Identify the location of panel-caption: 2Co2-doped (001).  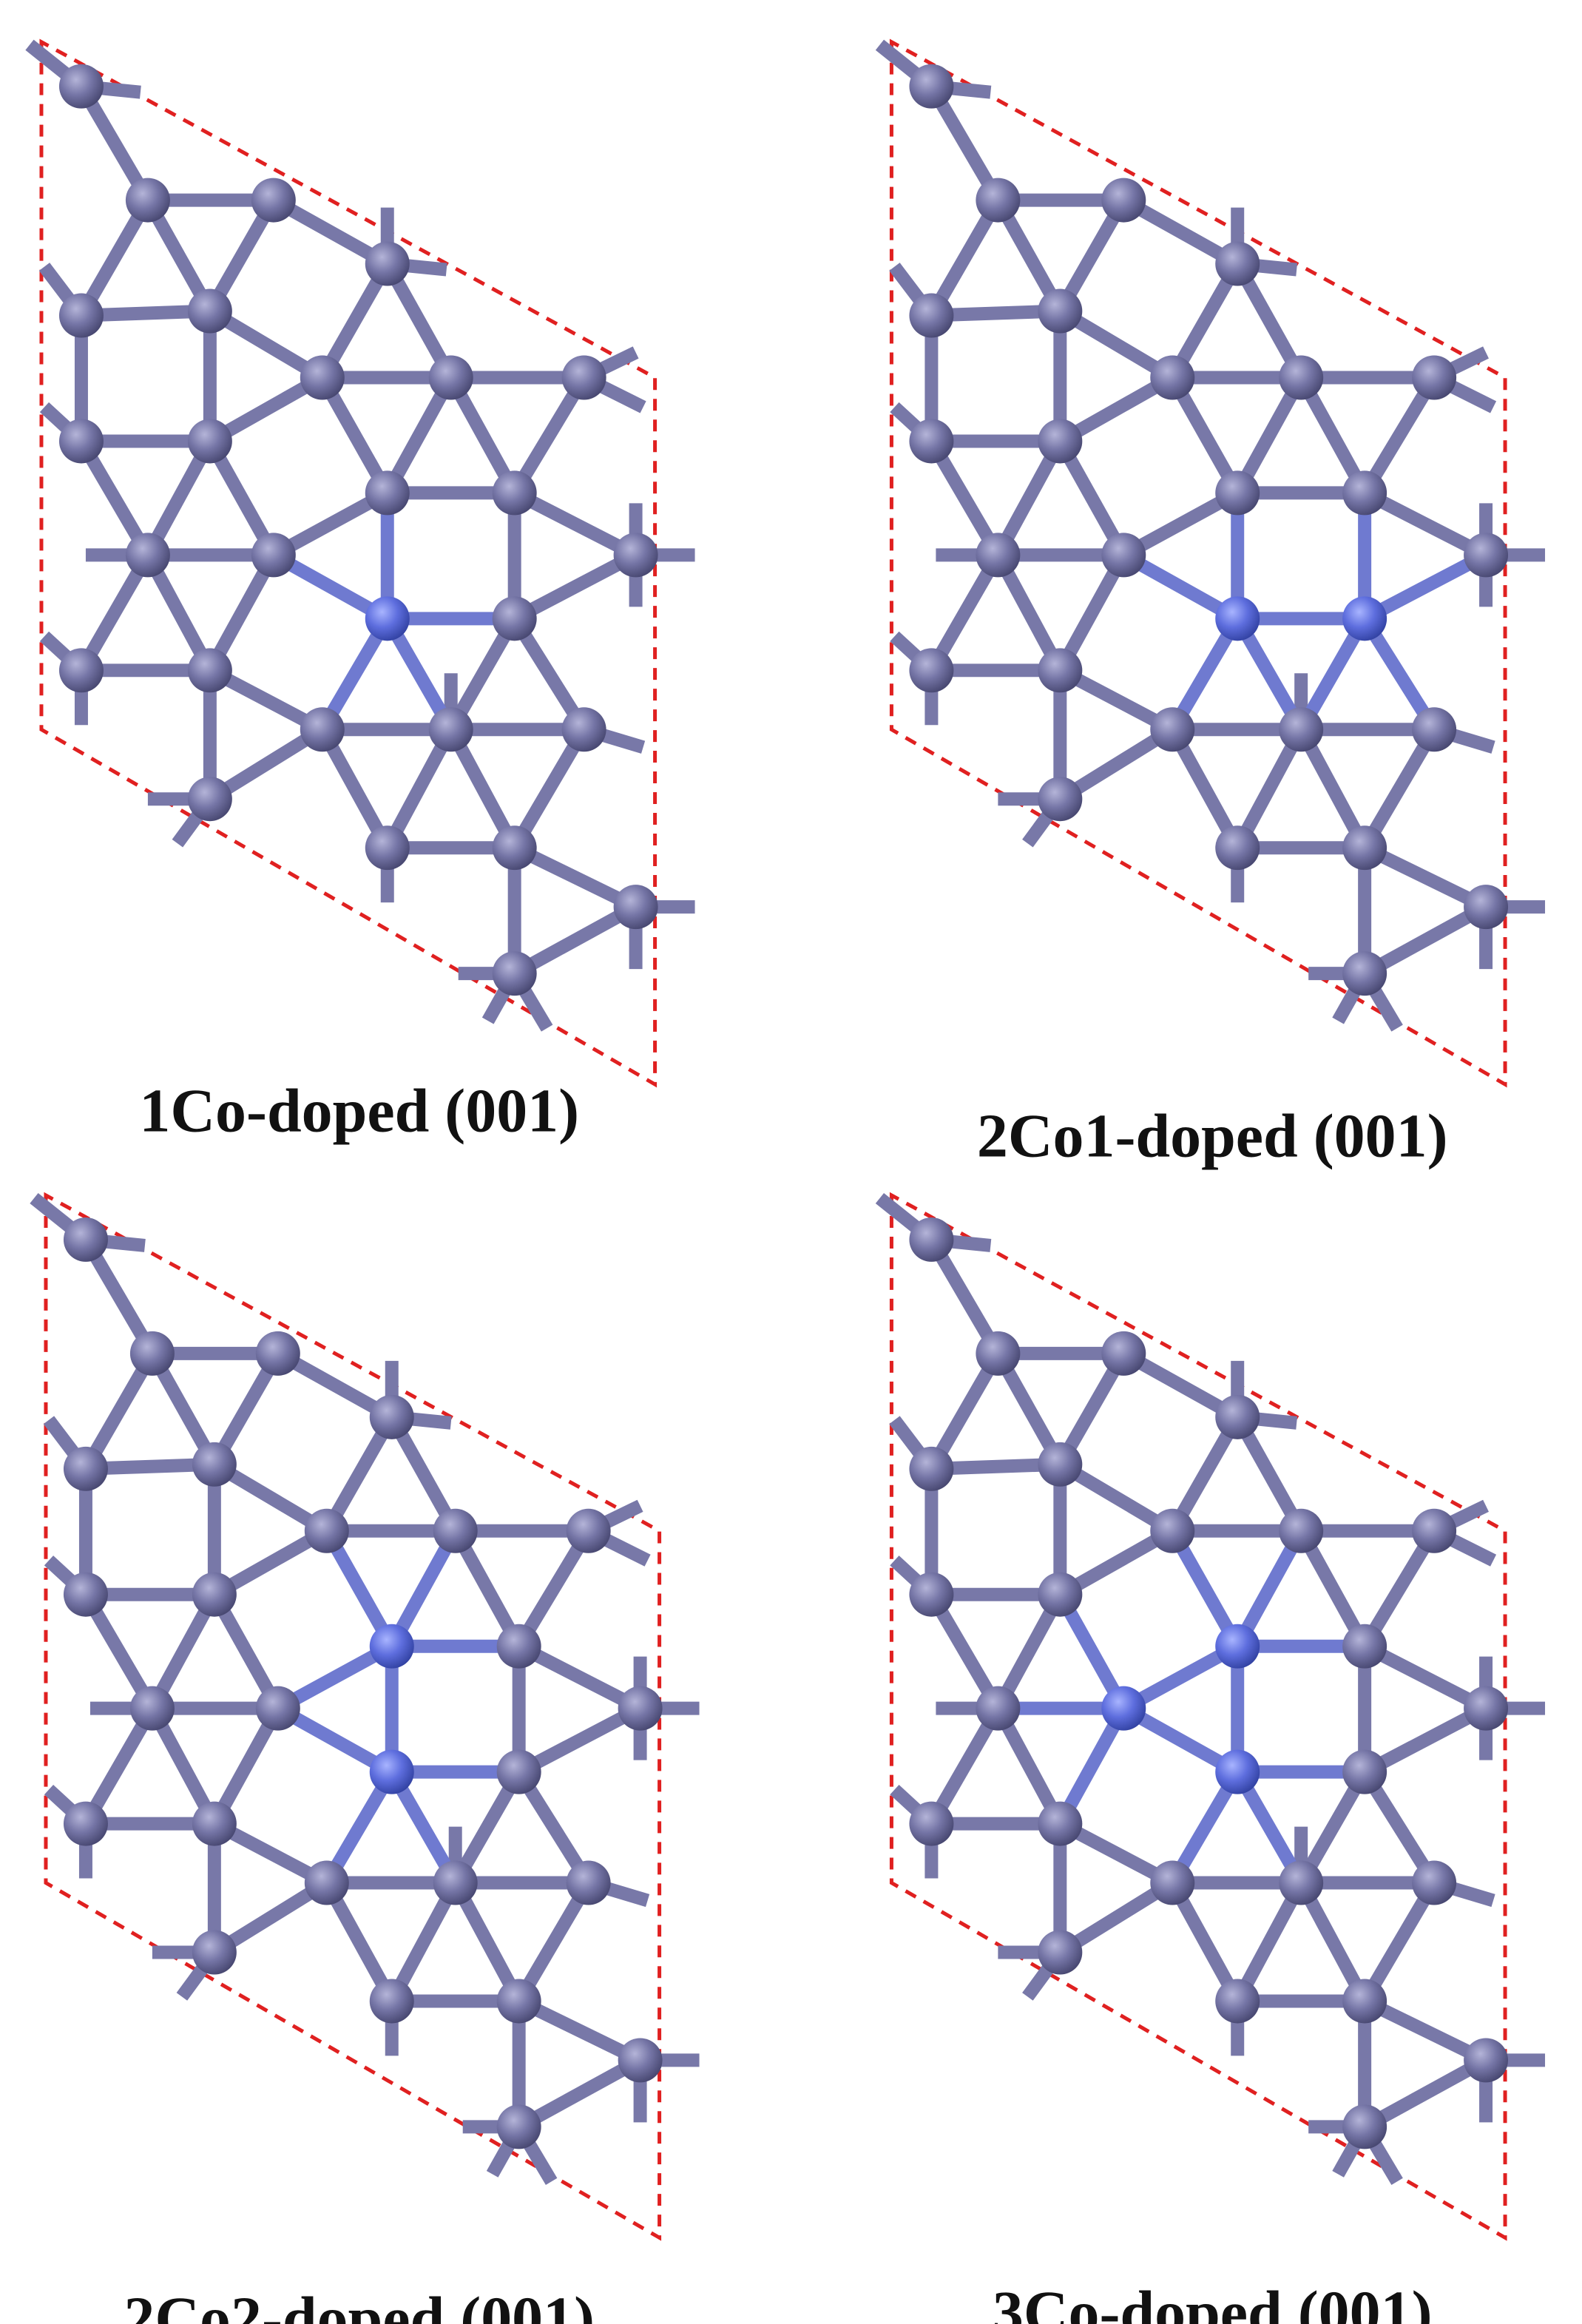
(359, 2304).